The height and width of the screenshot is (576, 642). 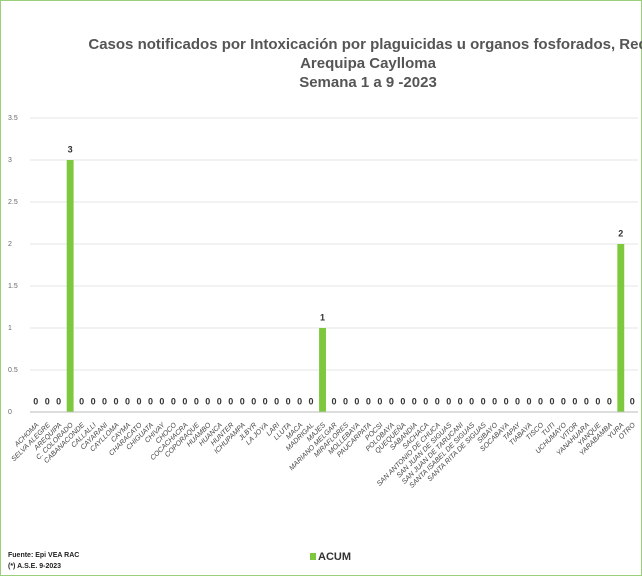 I want to click on chart-title: Arequipa Caylloma, so click(x=368, y=63).